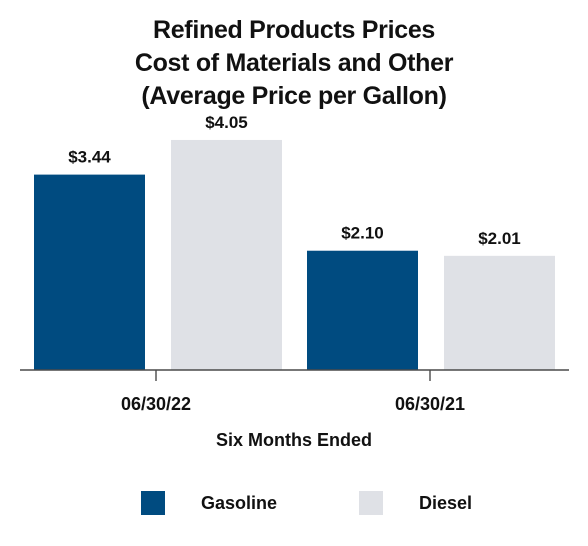 This screenshot has height=546, width=588. I want to click on x-axis-title: Six Months Ended, so click(294, 440).